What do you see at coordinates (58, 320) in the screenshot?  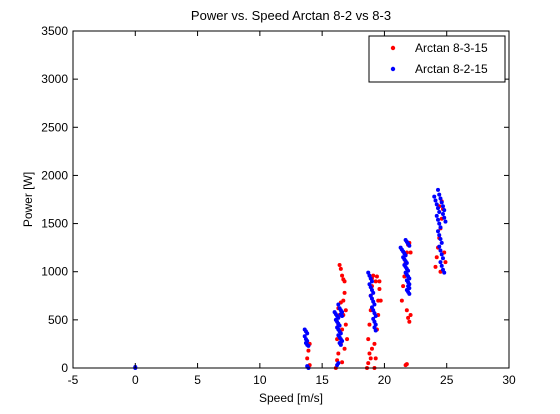 I see `y-tick-label: 500` at bounding box center [58, 320].